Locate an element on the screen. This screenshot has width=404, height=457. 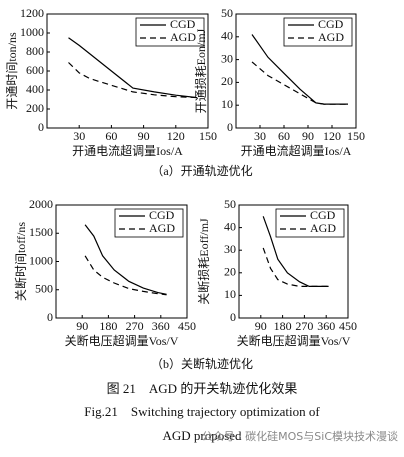
y-tick-label: 1200 is located at coordinates (32, 13).